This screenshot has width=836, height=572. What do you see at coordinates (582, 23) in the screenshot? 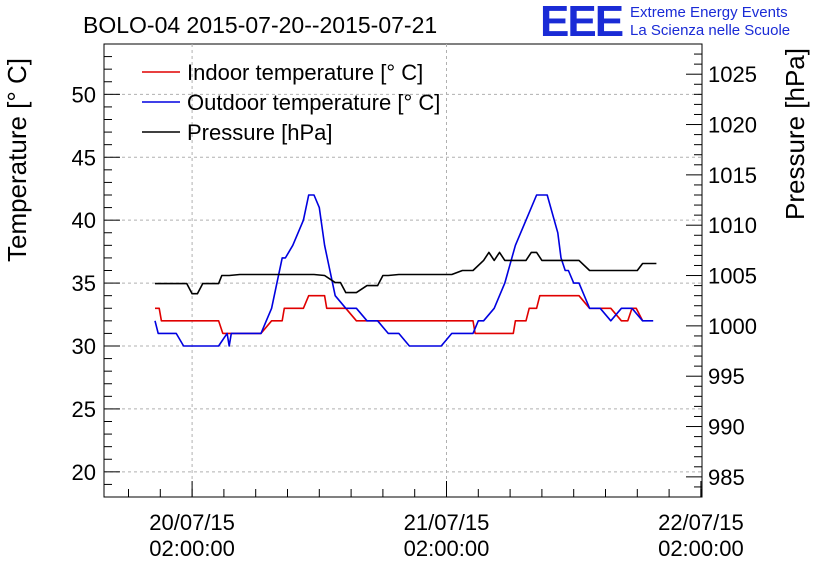
I see `eee-logo-mark: EEE` at bounding box center [582, 23].